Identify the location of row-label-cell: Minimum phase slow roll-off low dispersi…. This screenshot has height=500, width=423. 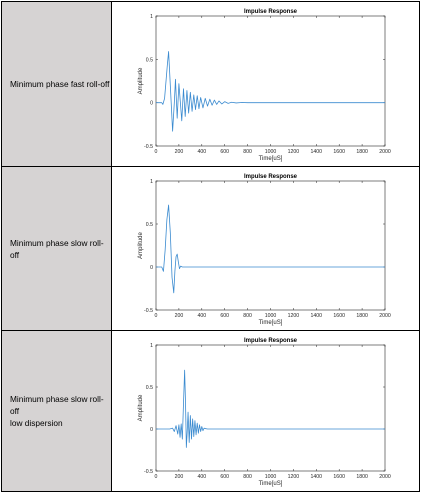
(57, 411).